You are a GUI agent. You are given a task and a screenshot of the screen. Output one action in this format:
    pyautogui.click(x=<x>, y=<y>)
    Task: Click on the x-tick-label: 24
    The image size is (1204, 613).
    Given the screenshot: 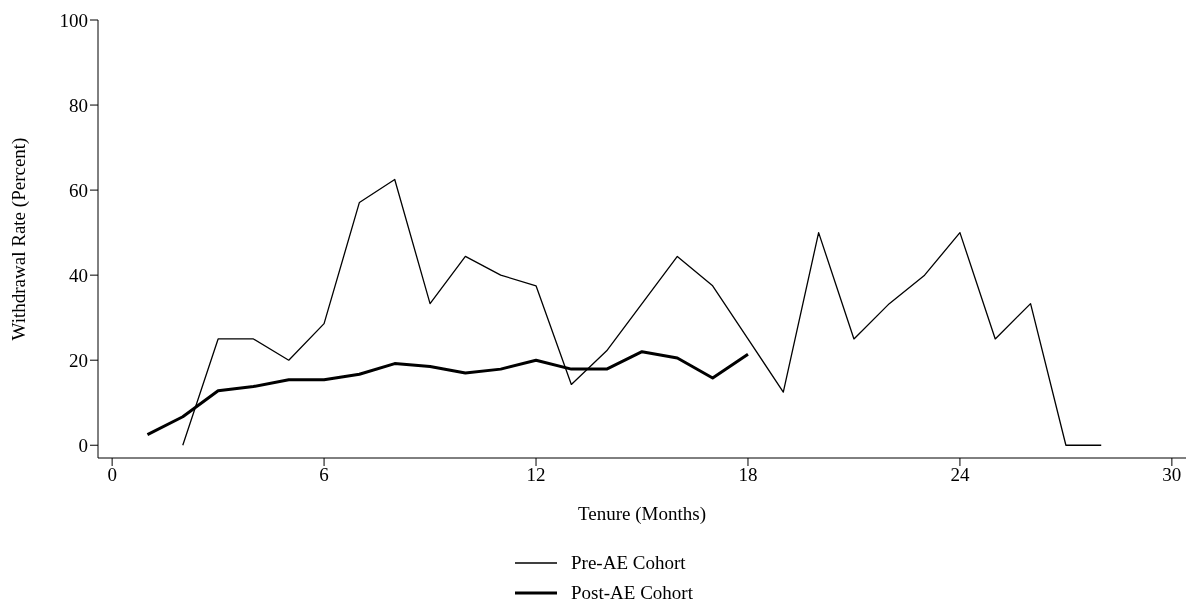 What is the action you would take?
    pyautogui.click(x=960, y=475)
    